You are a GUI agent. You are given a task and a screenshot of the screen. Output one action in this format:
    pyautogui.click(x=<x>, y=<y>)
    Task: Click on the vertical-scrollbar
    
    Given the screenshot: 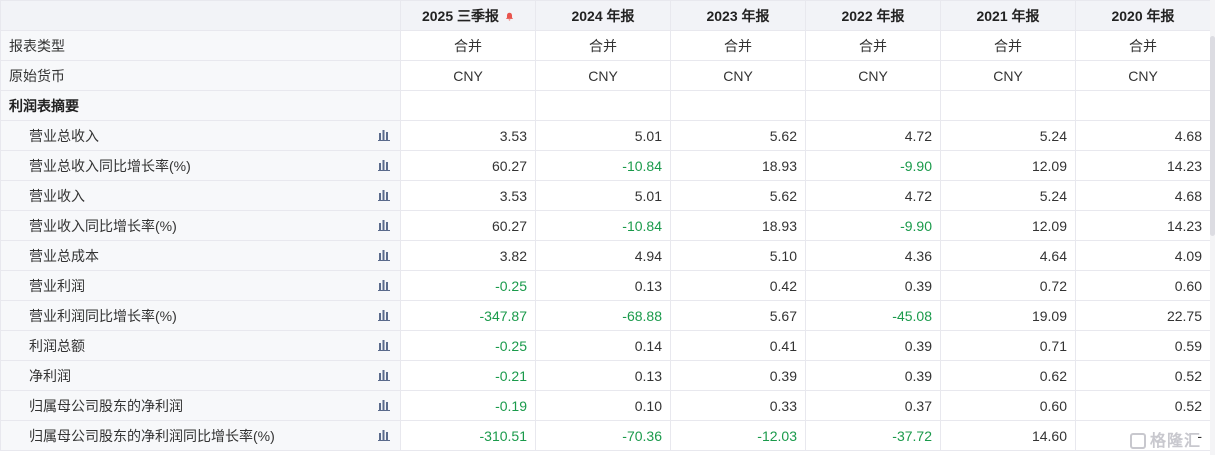 What is the action you would take?
    pyautogui.click(x=1212, y=227)
    